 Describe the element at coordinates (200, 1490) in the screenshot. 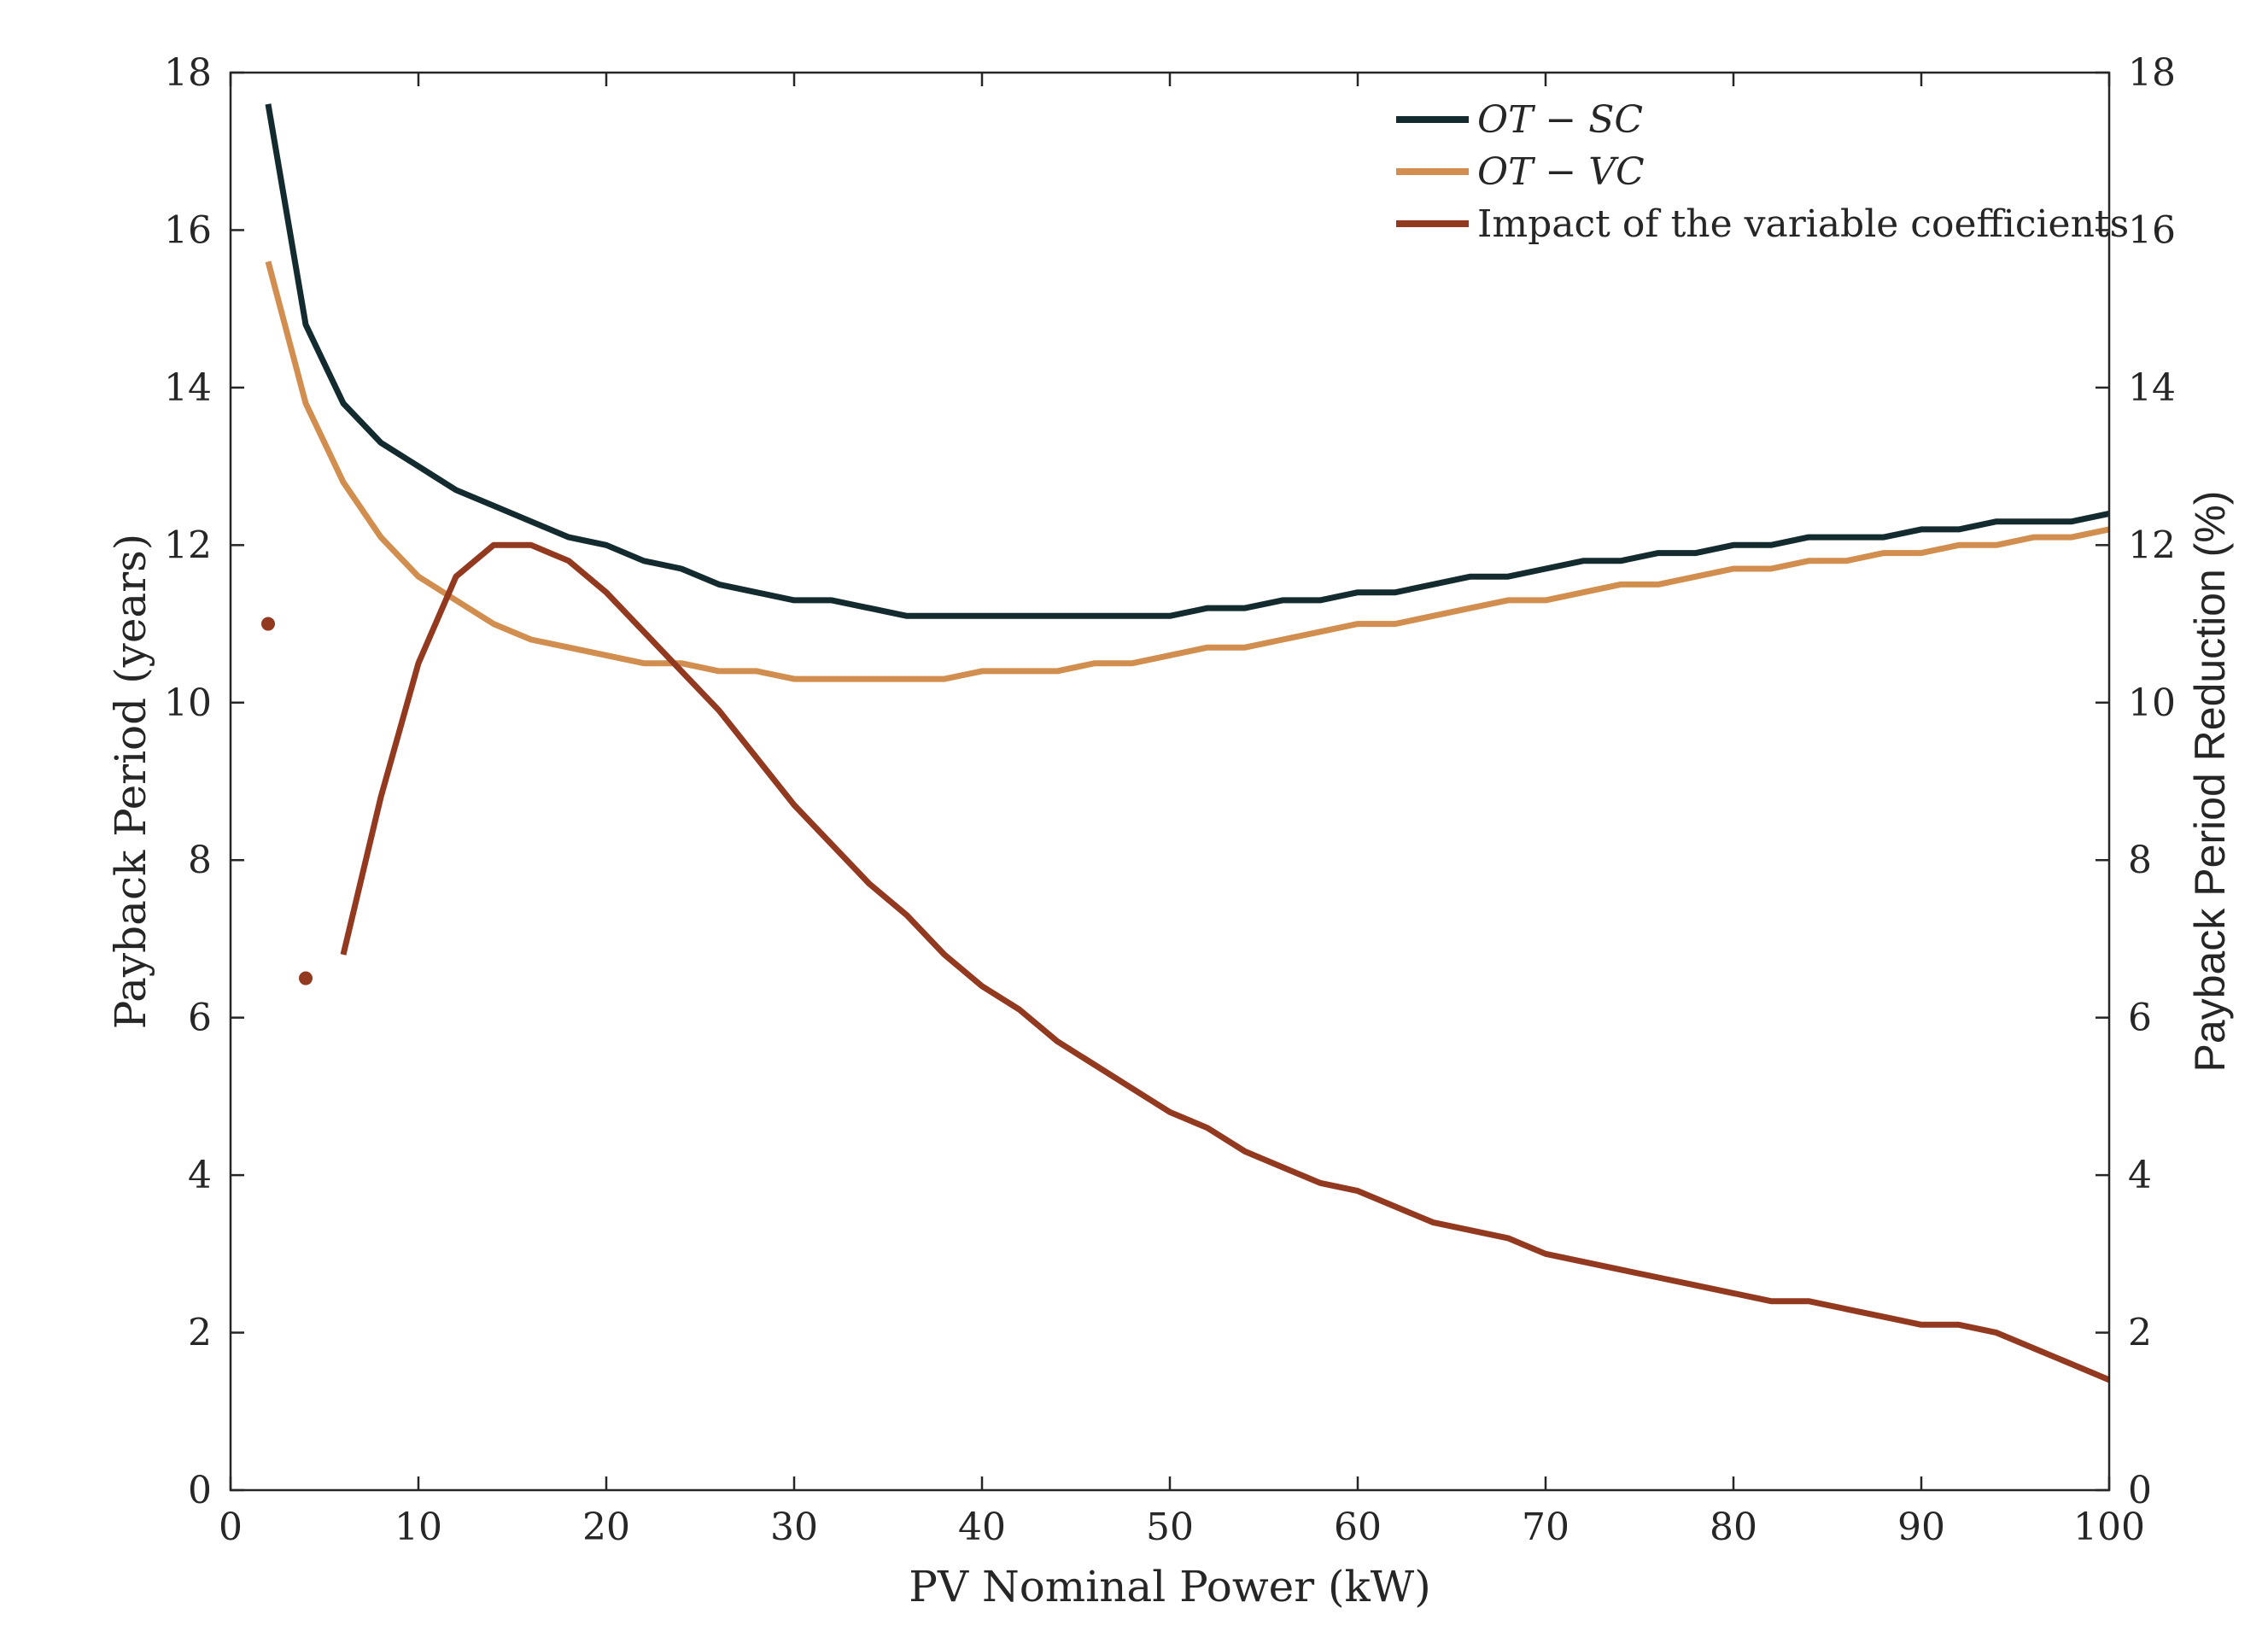

I see `y-tick-label-left: 0` at that location.